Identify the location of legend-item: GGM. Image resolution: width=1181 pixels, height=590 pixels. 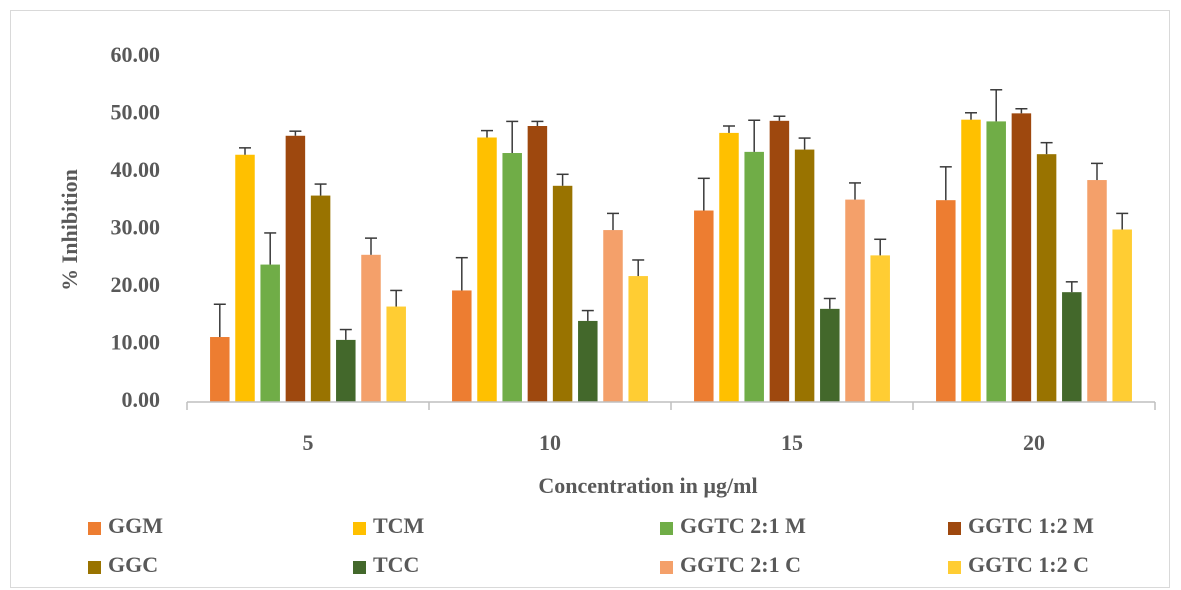
(125, 525).